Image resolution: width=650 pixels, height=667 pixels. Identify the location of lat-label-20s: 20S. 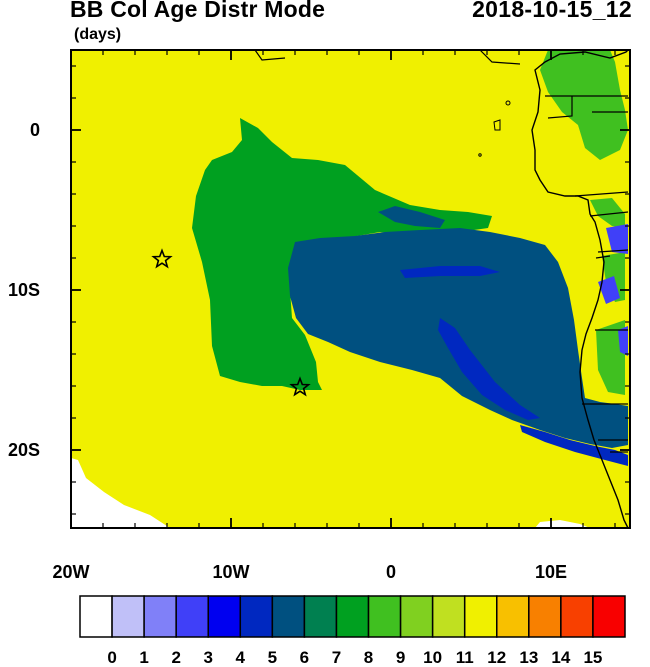
(24, 450).